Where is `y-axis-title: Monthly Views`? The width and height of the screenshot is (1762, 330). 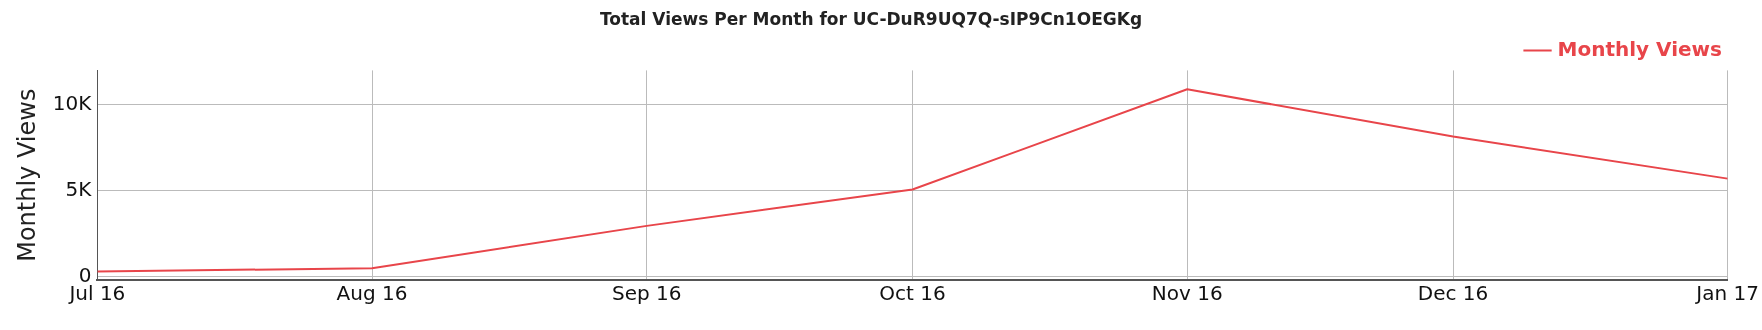 y-axis-title: Monthly Views is located at coordinates (26, 175).